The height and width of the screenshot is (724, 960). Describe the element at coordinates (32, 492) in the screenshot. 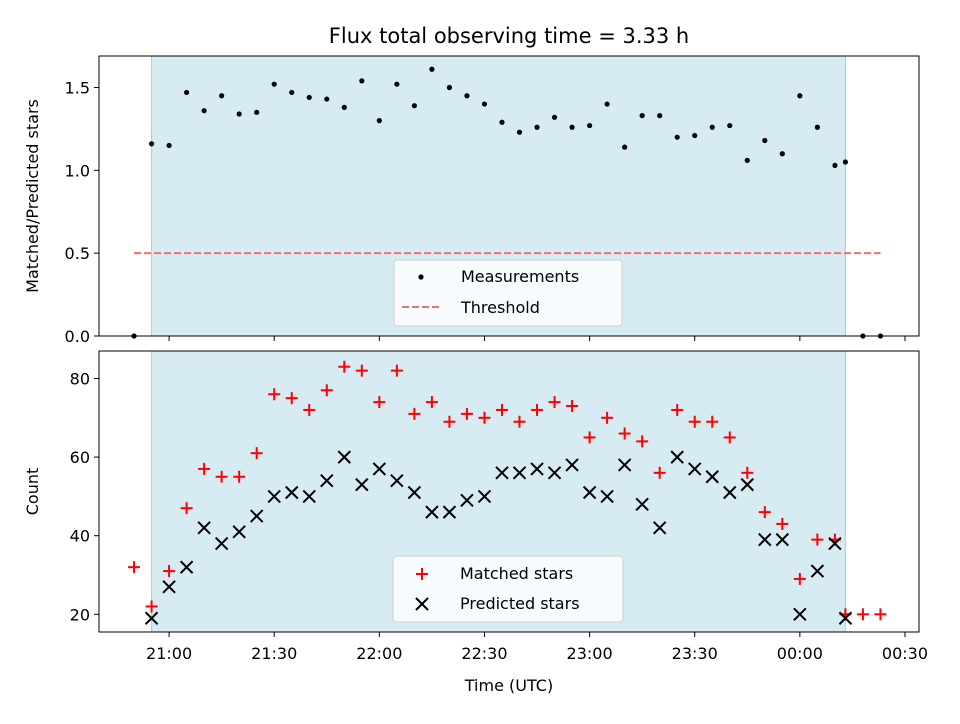

I see `count-y-axis-label: Count` at that location.